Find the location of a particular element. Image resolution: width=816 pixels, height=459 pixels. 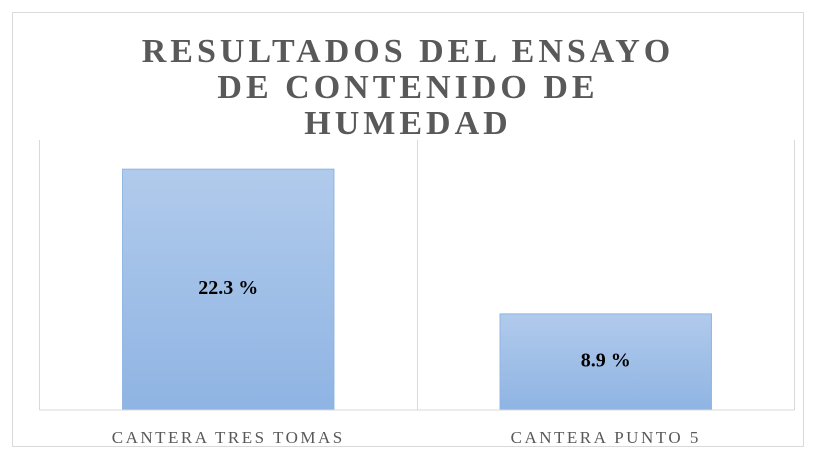

x-tick-label: CANTERA PUNTO 5 is located at coordinates (606, 437).